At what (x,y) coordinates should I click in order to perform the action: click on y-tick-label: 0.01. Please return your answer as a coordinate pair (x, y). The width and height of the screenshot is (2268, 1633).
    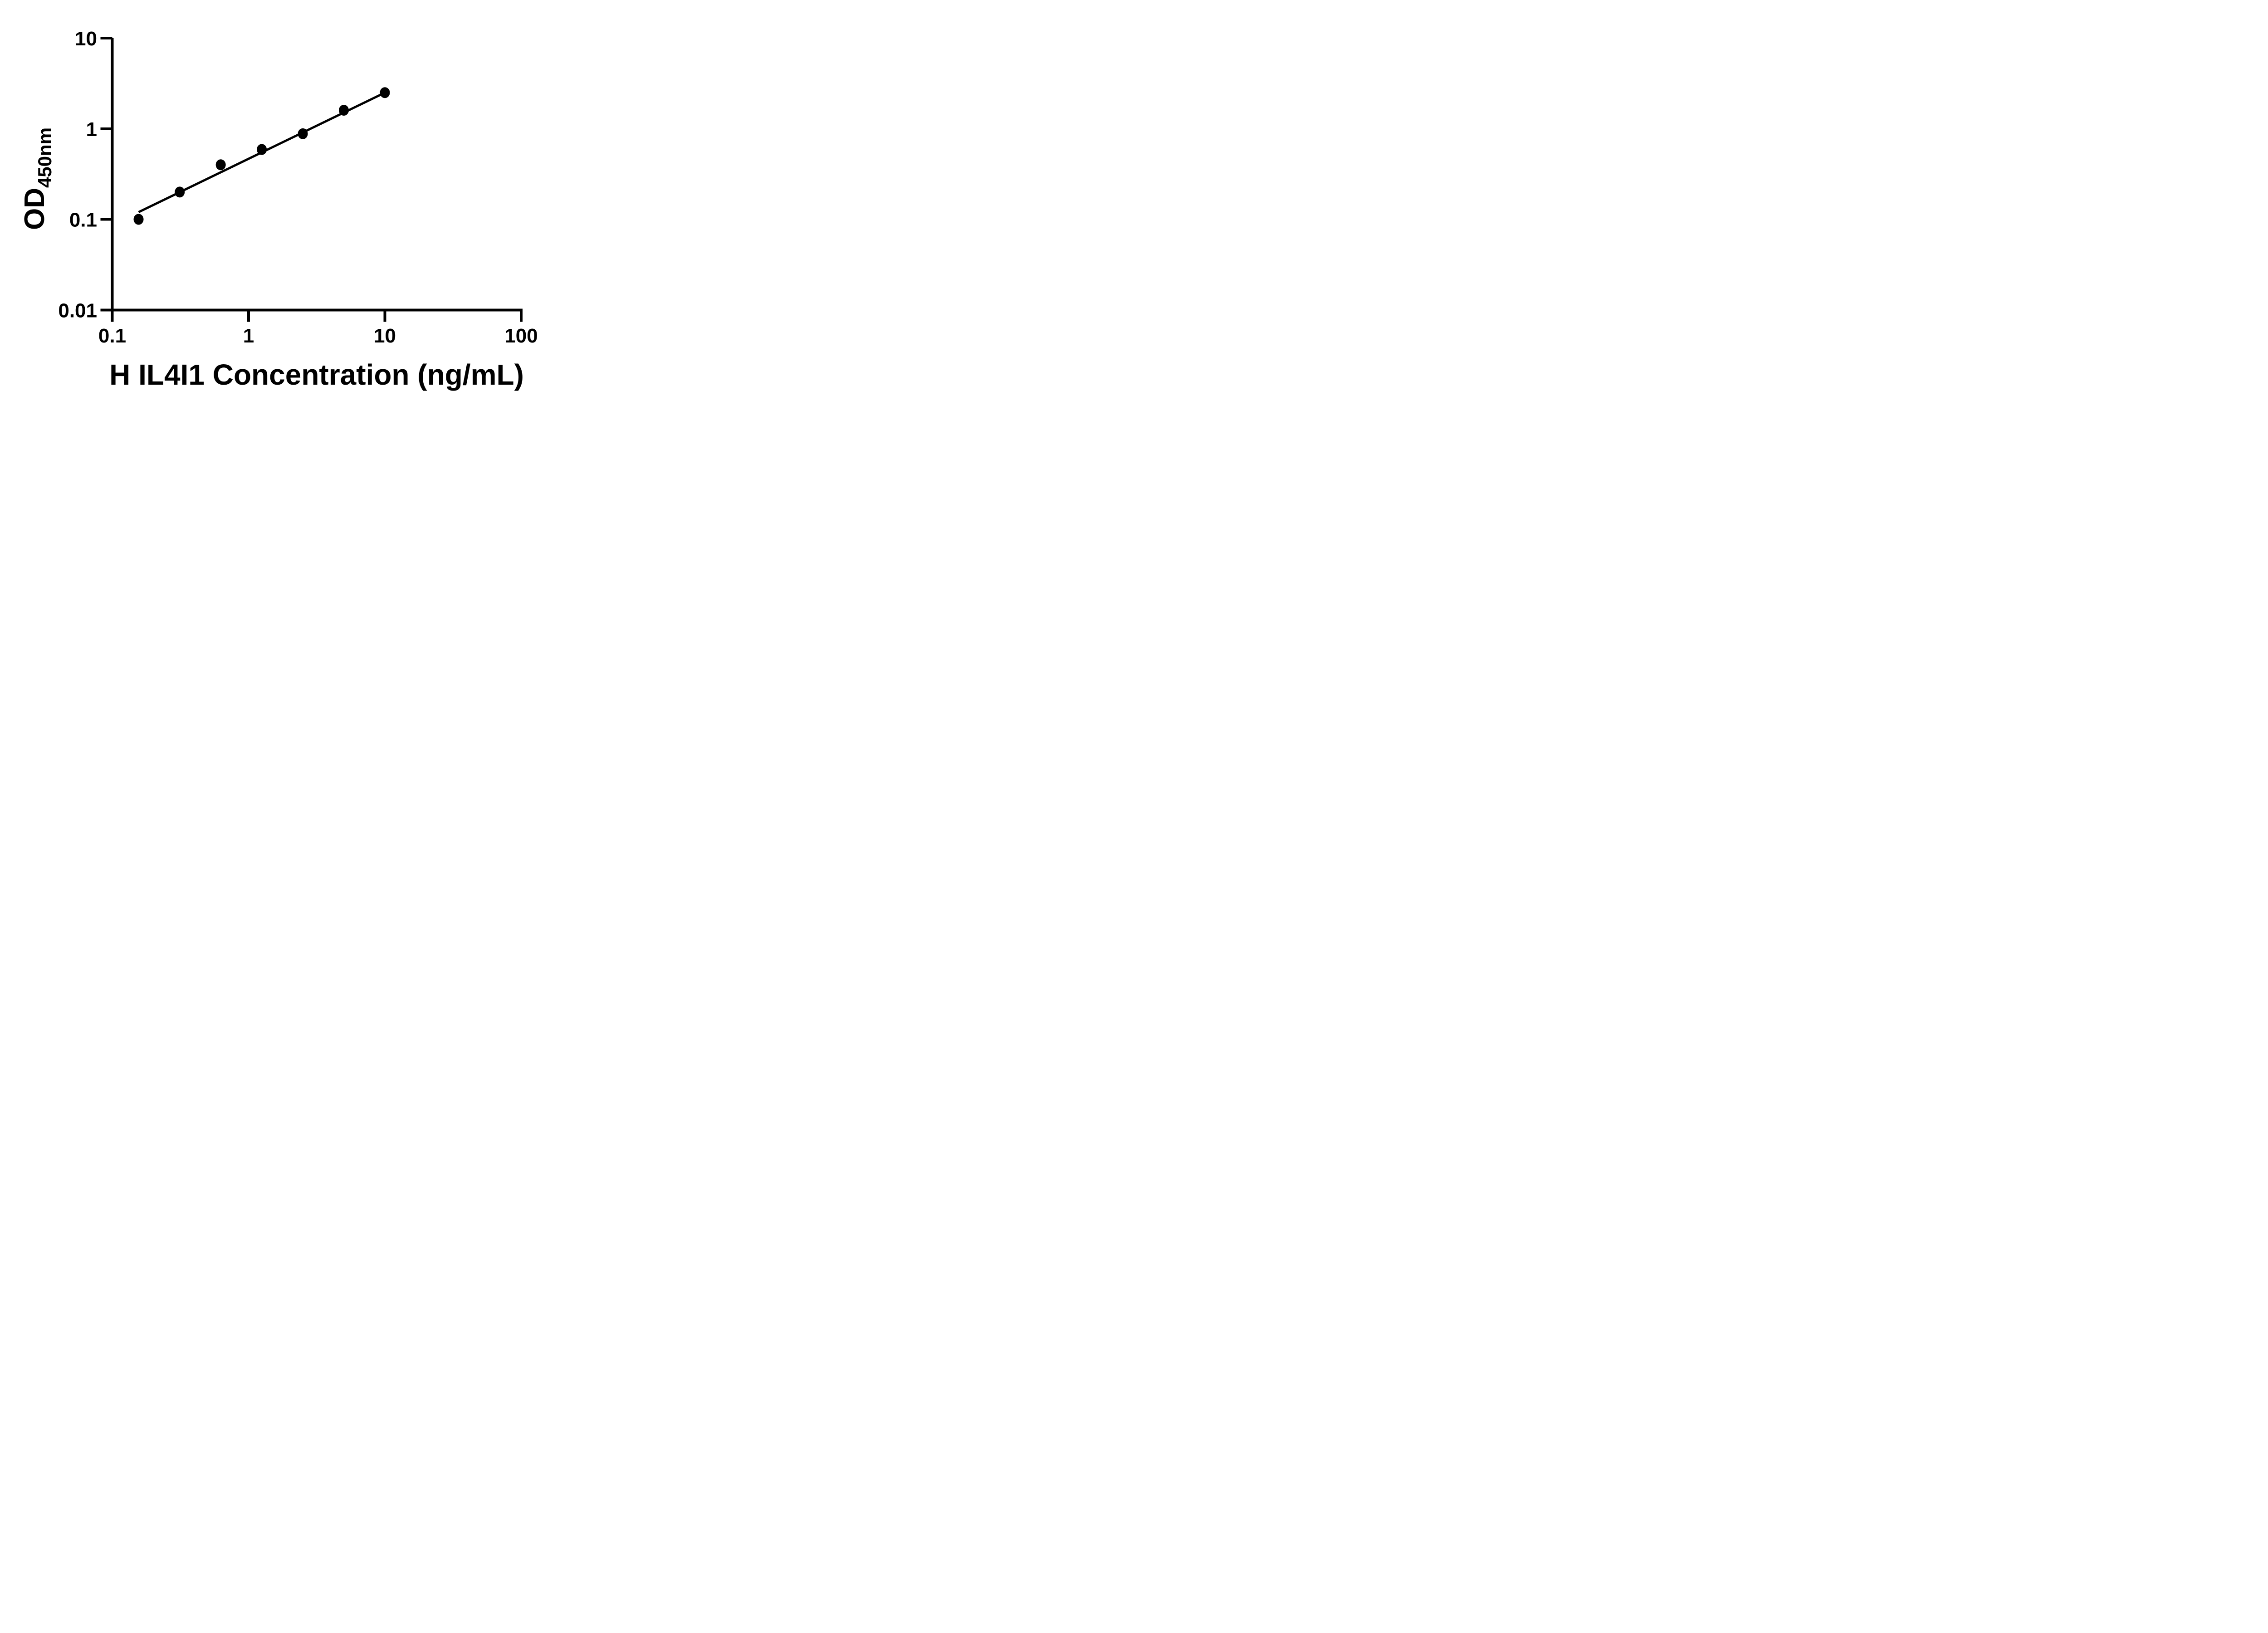
    Looking at the image, I should click on (77, 310).